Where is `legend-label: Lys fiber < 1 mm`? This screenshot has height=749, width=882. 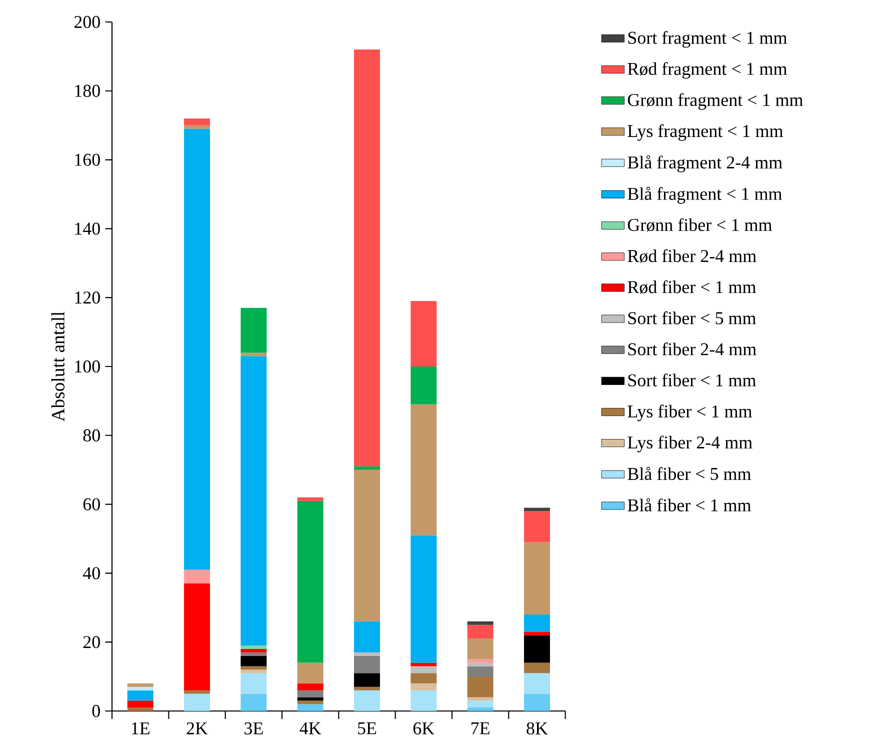 legend-label: Lys fiber < 1 mm is located at coordinates (690, 413).